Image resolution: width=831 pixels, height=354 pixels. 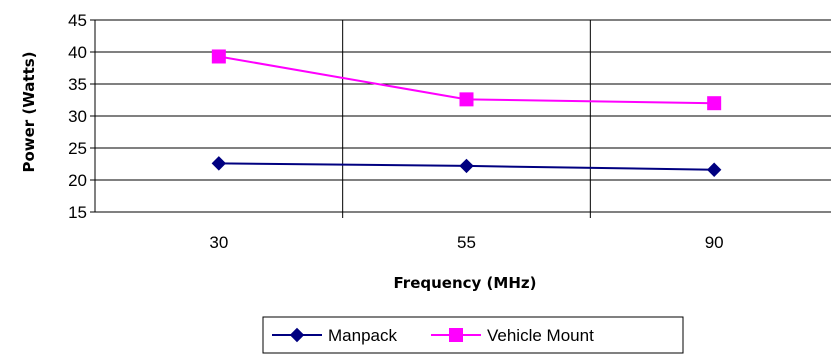 What do you see at coordinates (456, 335) in the screenshot?
I see `legend-marker-vehicle-mount` at bounding box center [456, 335].